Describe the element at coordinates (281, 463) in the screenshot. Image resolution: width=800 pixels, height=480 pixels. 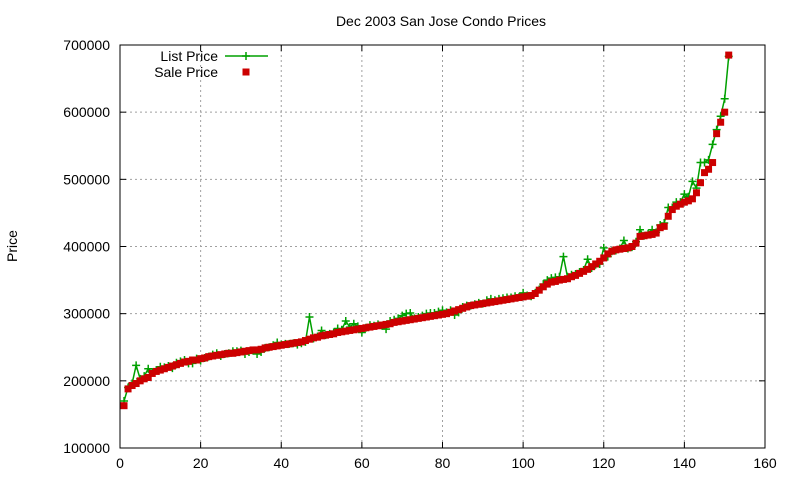
I see `x-tick-label: 40` at that location.